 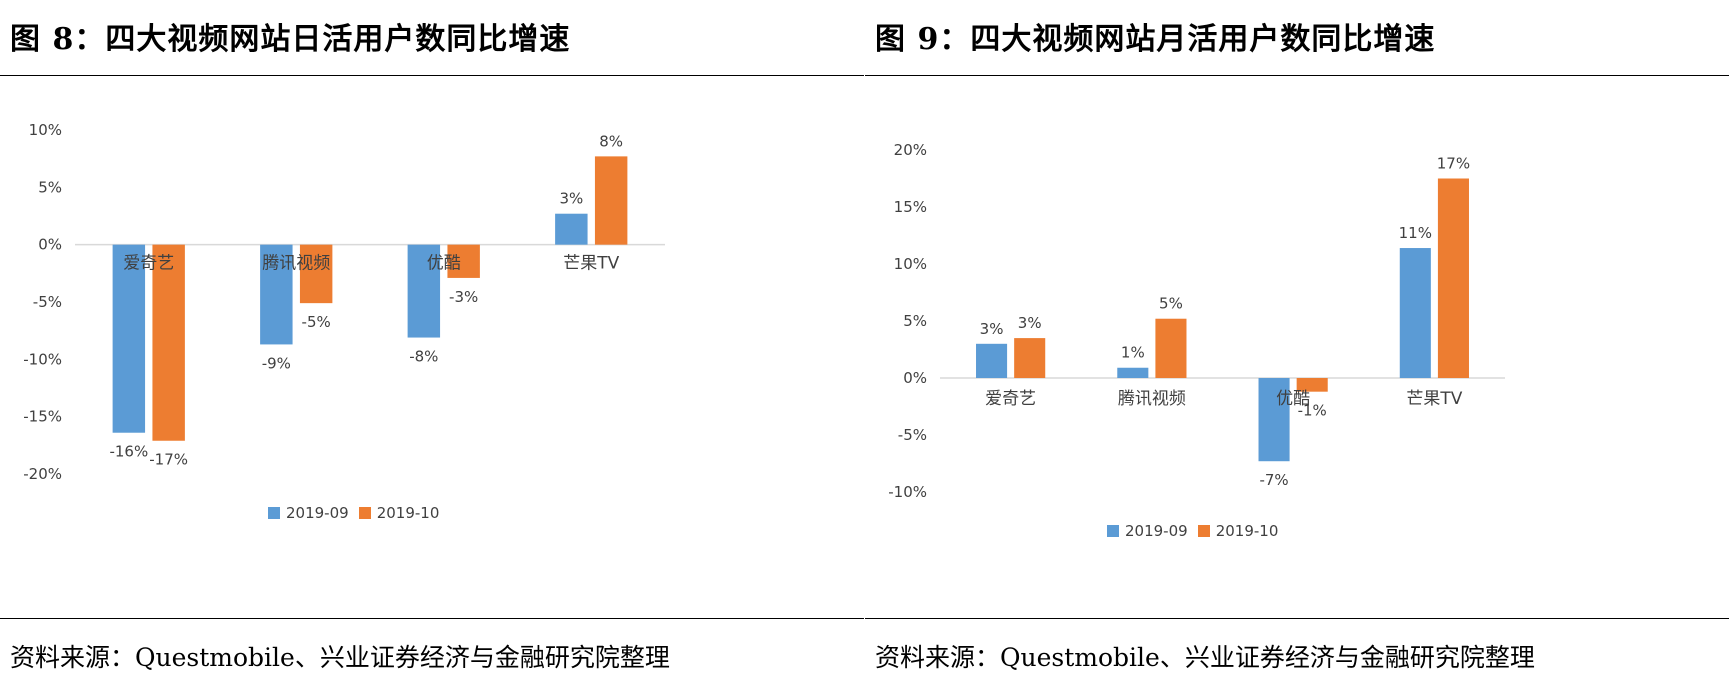 I want to click on figure-9-title: 图 9：四大视频网站月活用户数同比增速, so click(x=1155, y=39).